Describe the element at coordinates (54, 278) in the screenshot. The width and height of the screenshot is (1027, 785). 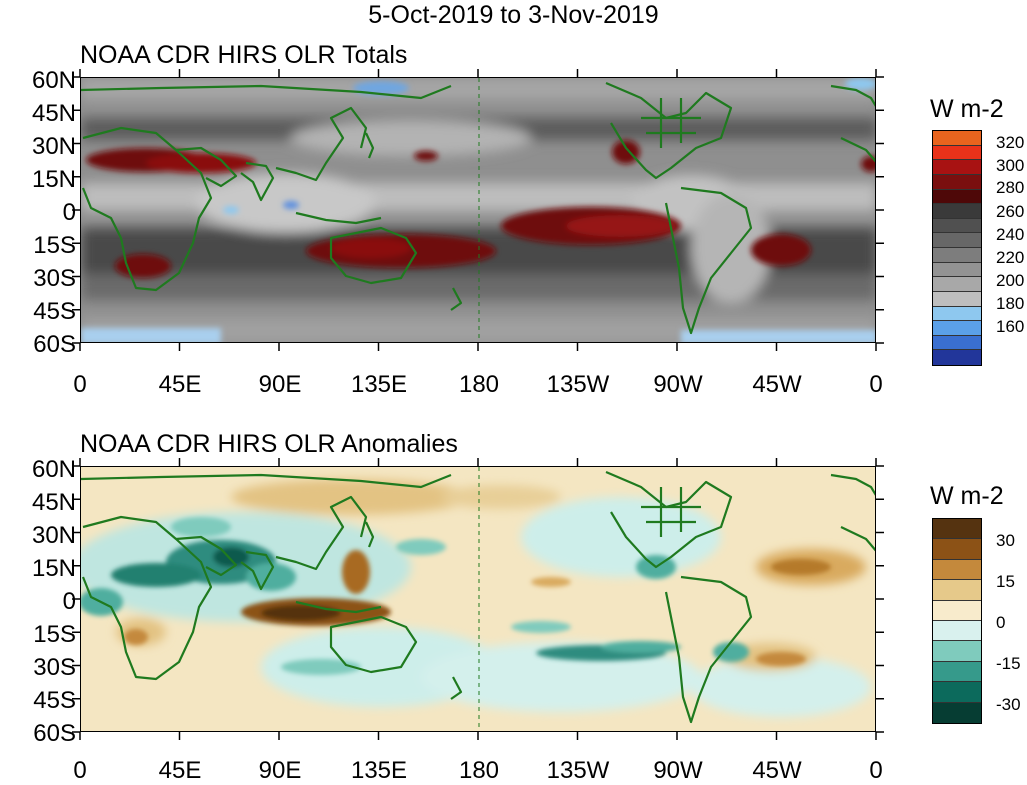
I see `totals-lat-label: 30S` at that location.